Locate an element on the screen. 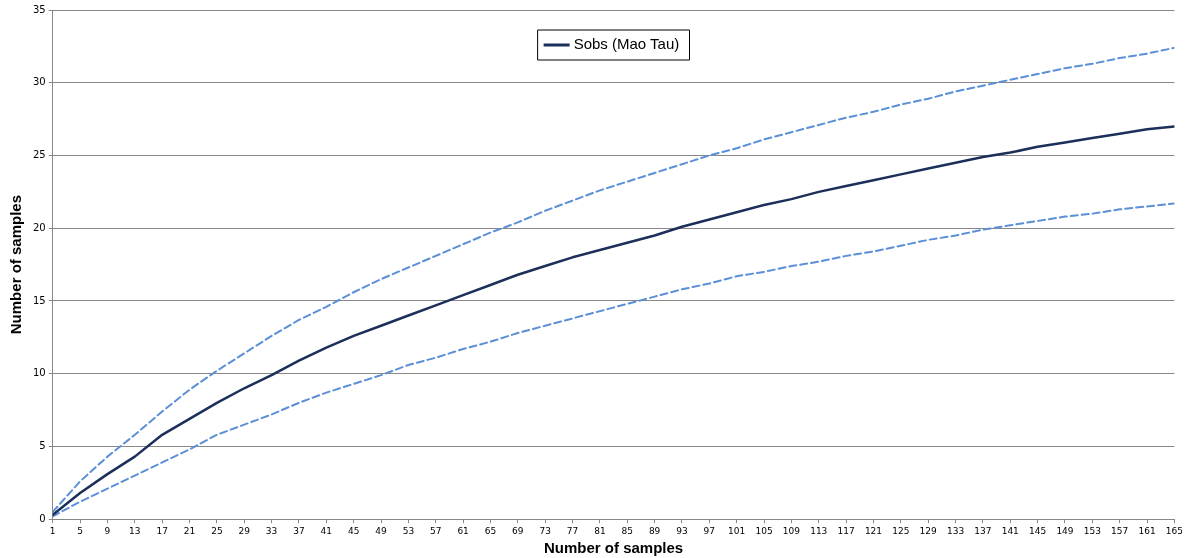  x-tick-label: 125 is located at coordinates (901, 530).